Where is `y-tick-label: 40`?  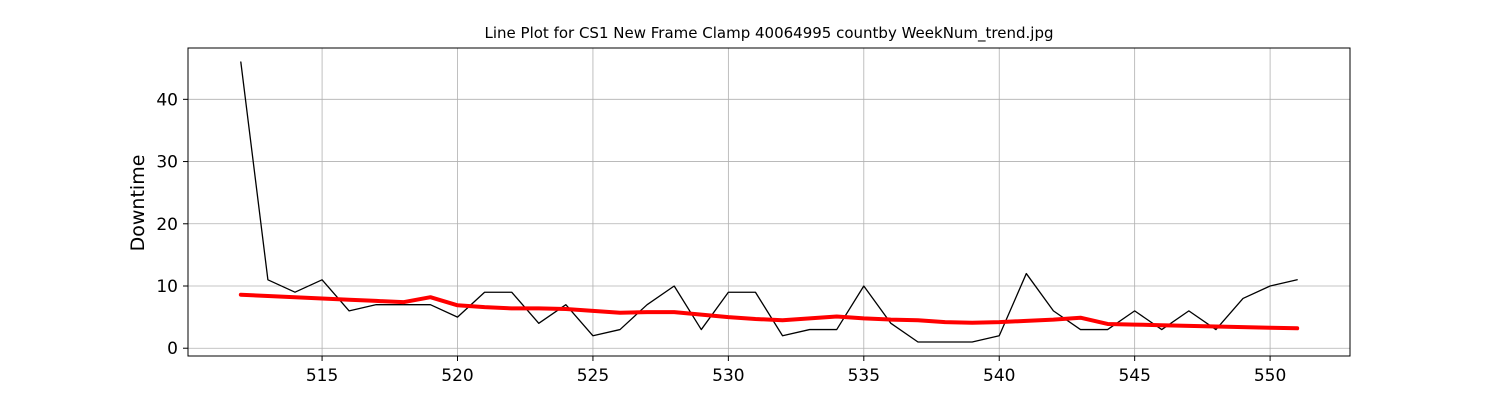
y-tick-label: 40 is located at coordinates (167, 100).